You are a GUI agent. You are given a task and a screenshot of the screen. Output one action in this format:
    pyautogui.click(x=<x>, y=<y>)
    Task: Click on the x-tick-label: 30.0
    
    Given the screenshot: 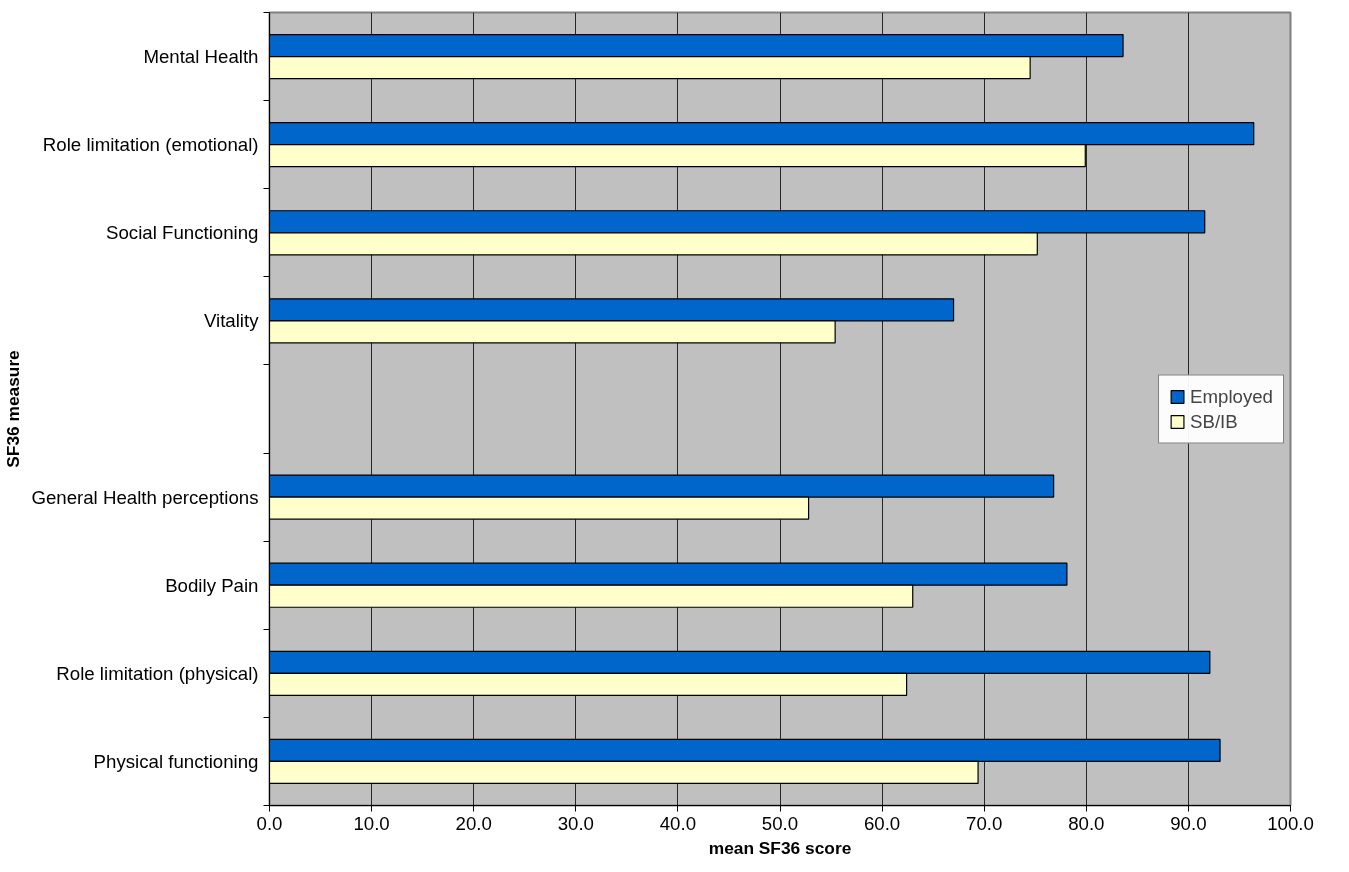 What is the action you would take?
    pyautogui.click(x=575, y=823)
    